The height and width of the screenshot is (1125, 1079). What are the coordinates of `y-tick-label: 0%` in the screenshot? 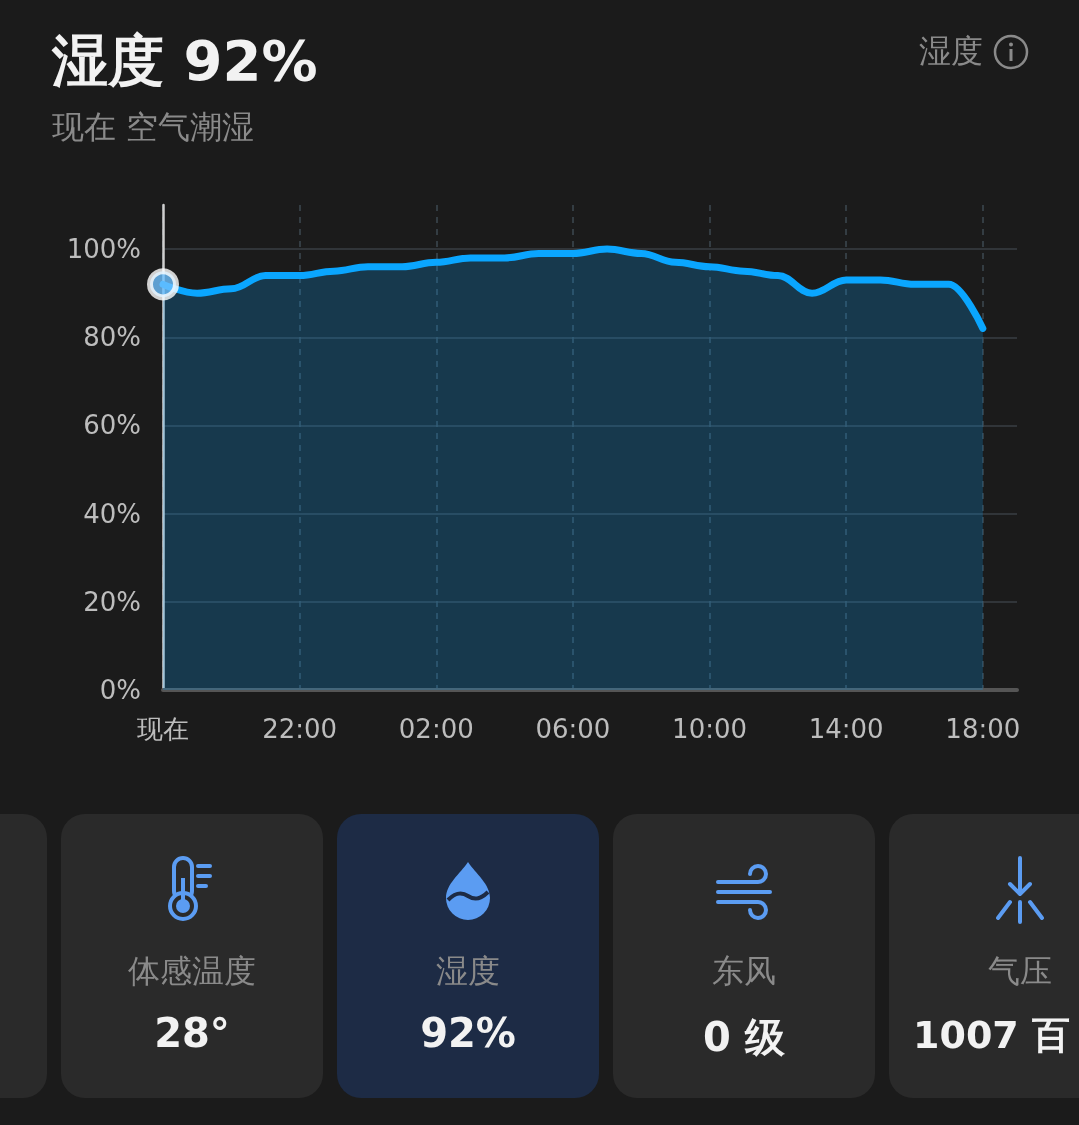 It's located at (120, 690).